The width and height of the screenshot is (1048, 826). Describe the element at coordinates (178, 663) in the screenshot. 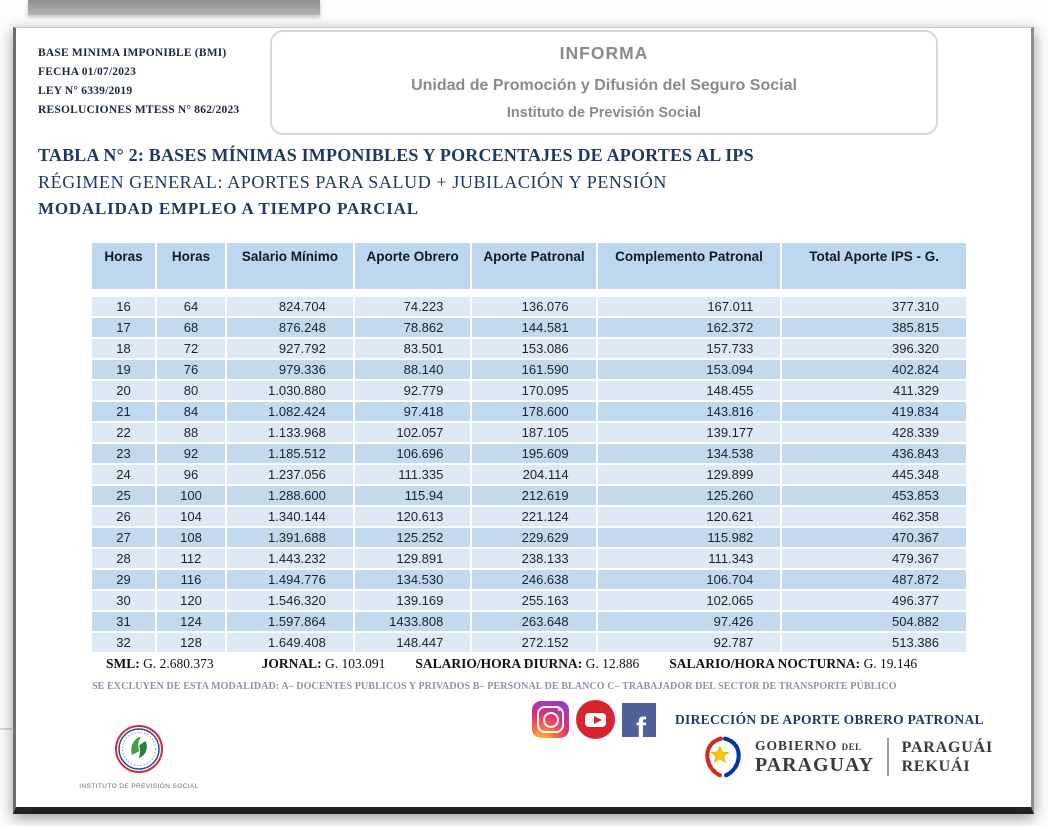

I see `summary-value: G. 2.680.373` at that location.